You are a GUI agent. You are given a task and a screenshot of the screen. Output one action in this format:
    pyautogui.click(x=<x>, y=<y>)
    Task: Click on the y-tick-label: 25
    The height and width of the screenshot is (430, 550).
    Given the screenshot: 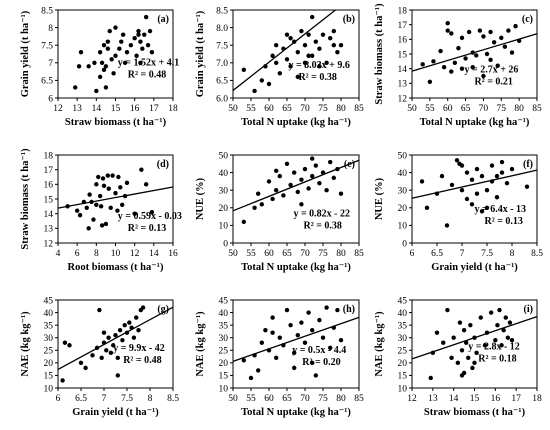 What is the action you would take?
    pyautogui.click(x=224, y=352)
    